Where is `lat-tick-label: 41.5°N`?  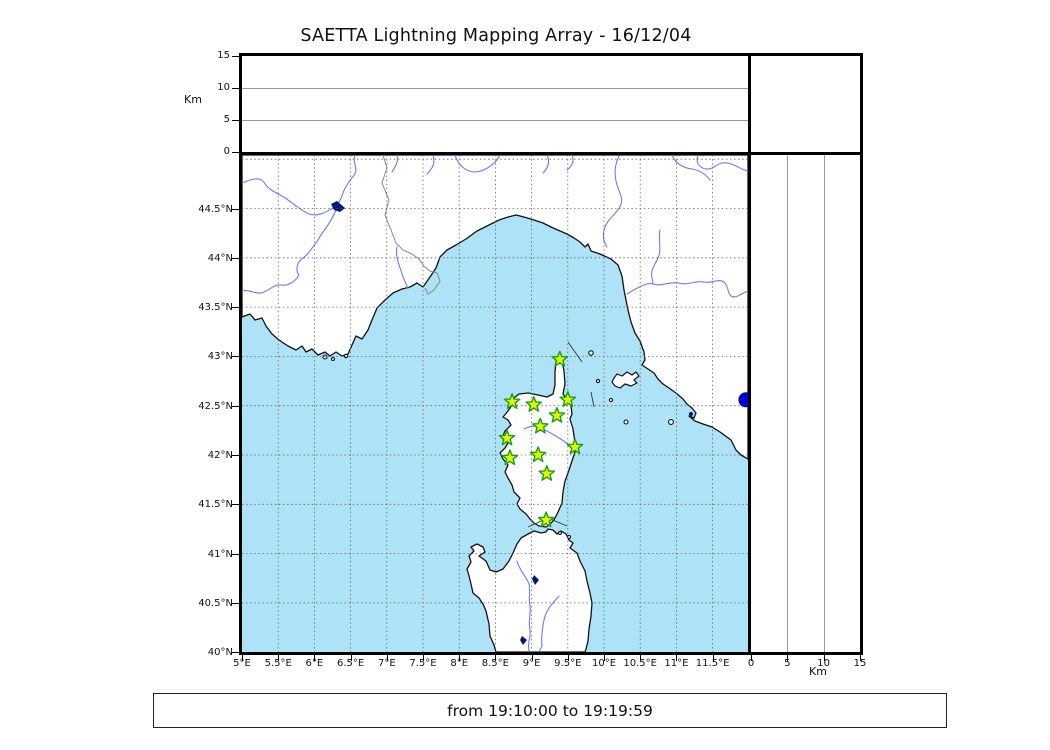
lat-tick-label: 41.5°N is located at coordinates (215, 505).